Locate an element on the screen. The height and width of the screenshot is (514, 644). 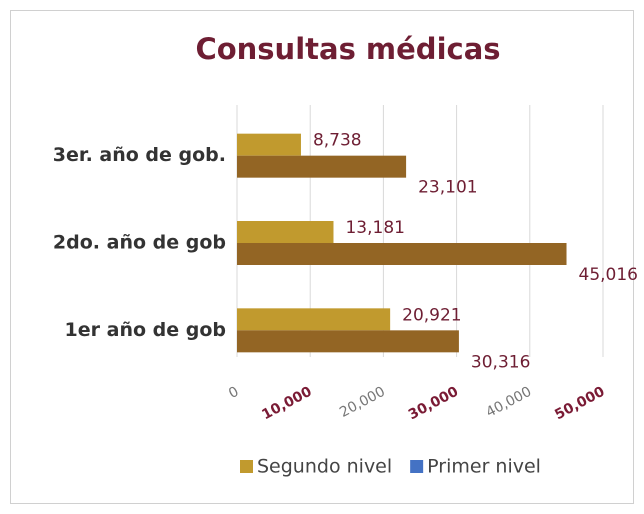
data-label: 45,016 is located at coordinates (608, 275).